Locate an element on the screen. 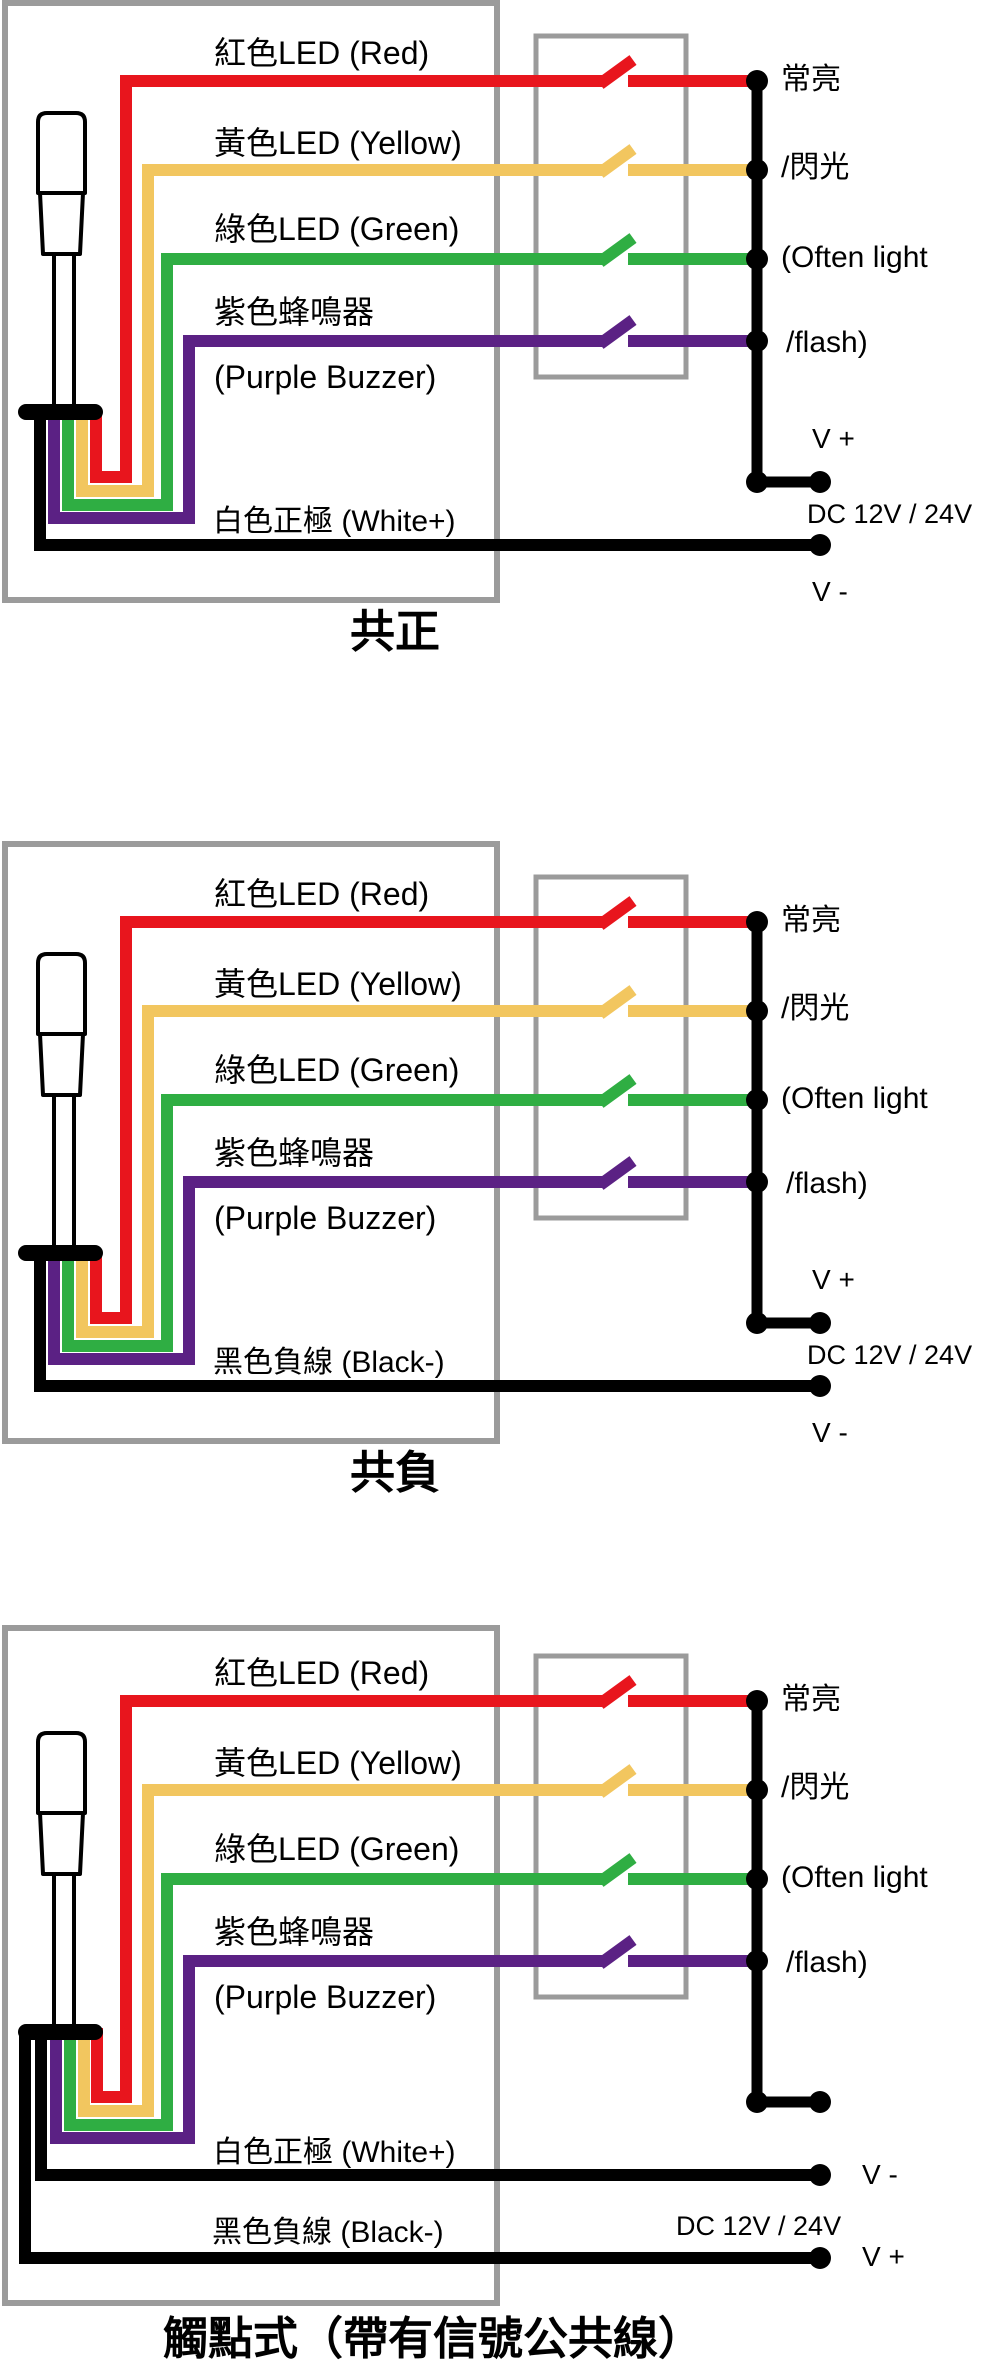 The height and width of the screenshot is (2365, 1007). signal-common-terminal-dot is located at coordinates (820, 2102).